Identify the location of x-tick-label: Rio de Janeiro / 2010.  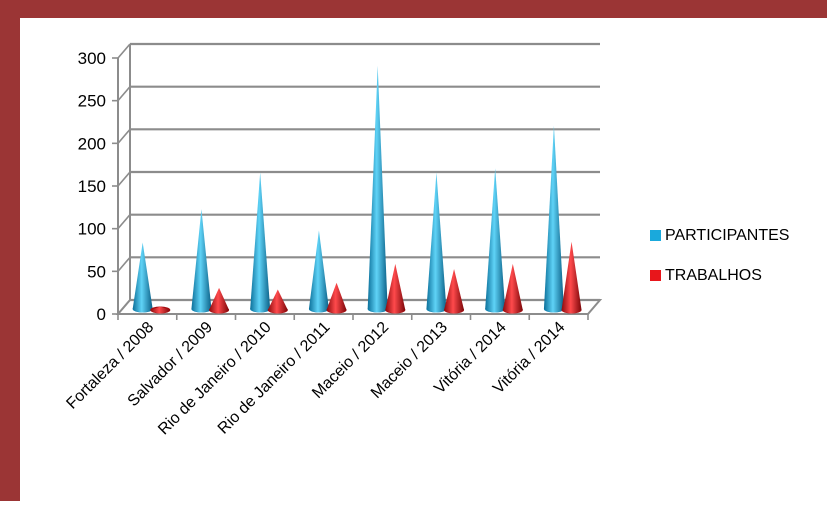
(215, 379).